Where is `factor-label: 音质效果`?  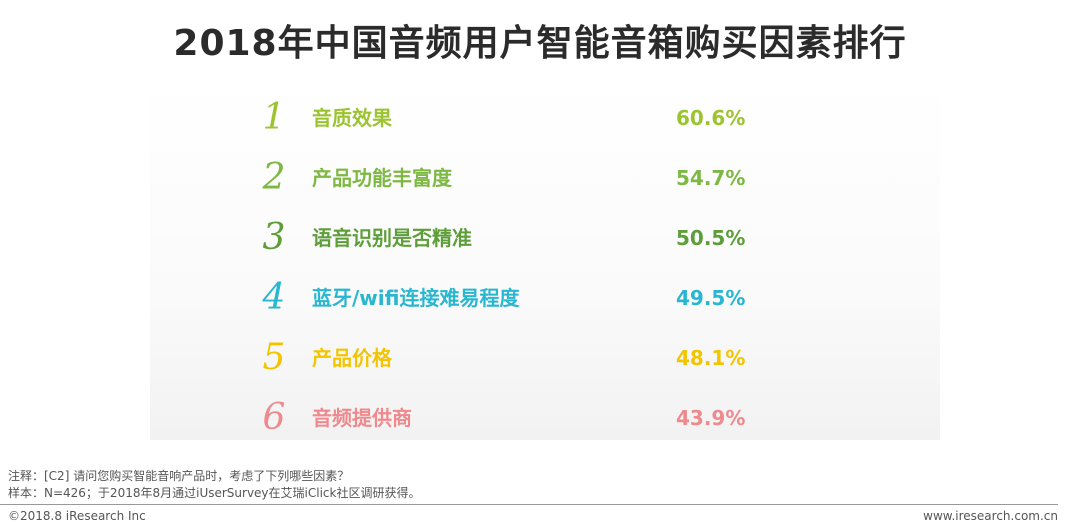 factor-label: 音质效果 is located at coordinates (352, 118).